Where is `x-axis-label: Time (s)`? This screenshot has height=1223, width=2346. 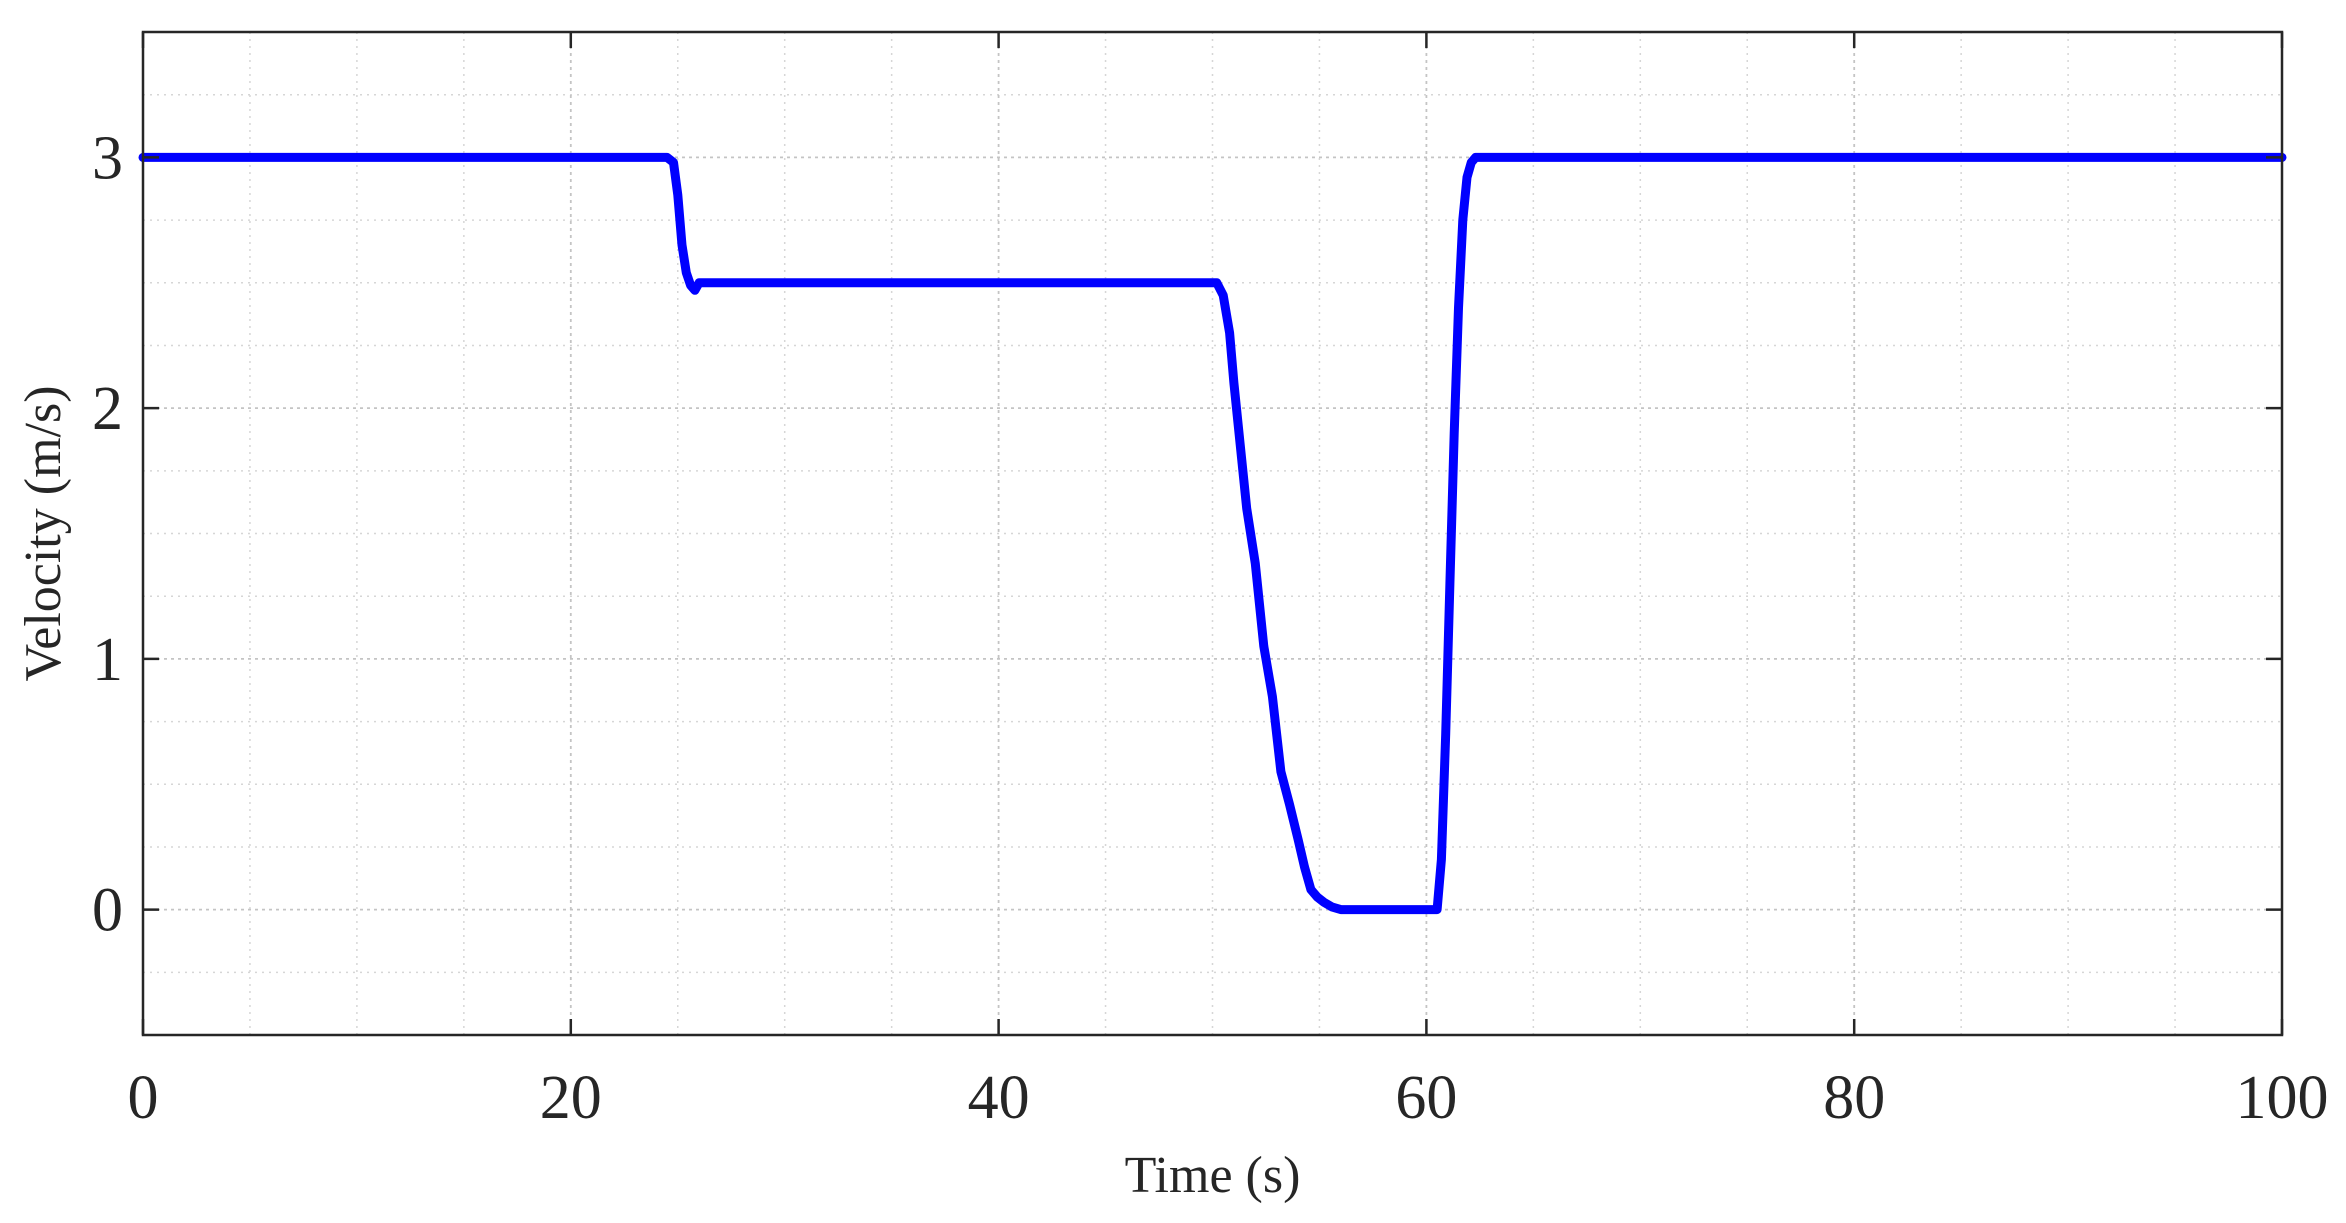
x-axis-label: Time (s) is located at coordinates (1213, 1175).